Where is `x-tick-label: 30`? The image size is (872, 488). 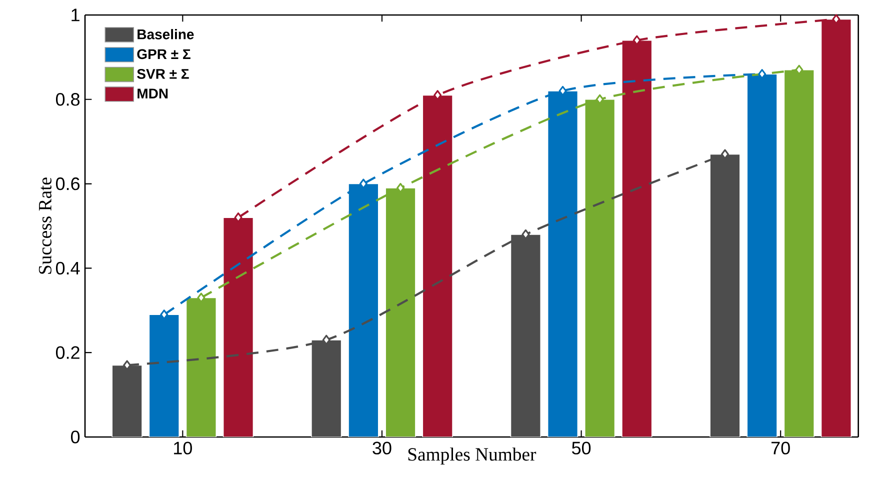 x-tick-label: 30 is located at coordinates (382, 448).